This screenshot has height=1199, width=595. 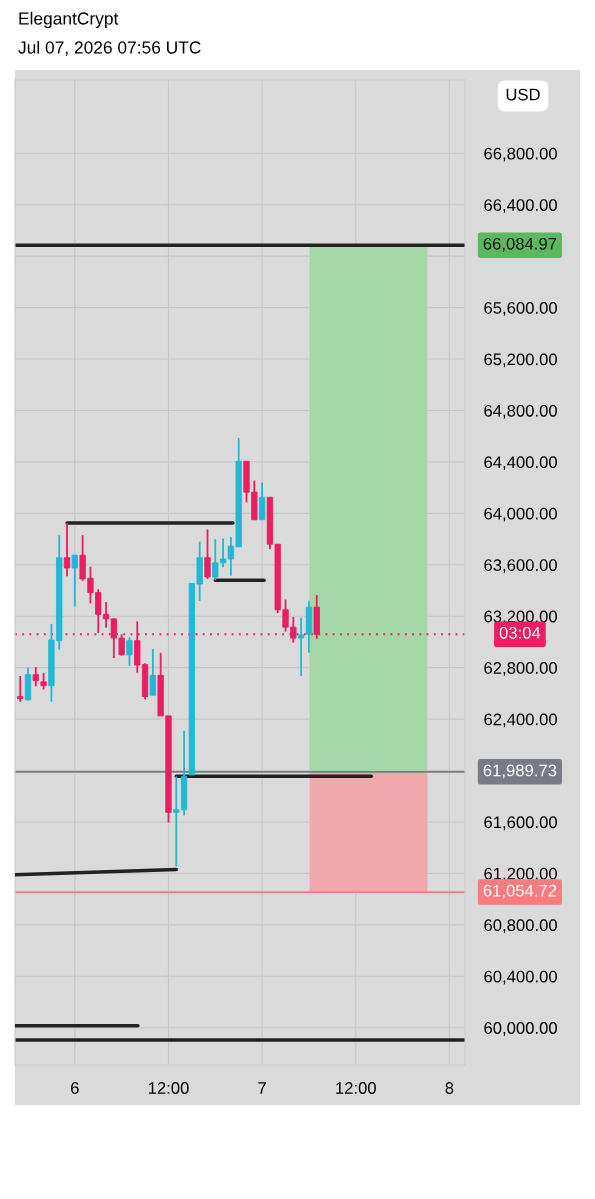 What do you see at coordinates (520, 1029) in the screenshot?
I see `y-tick-label: 60,000.00` at bounding box center [520, 1029].